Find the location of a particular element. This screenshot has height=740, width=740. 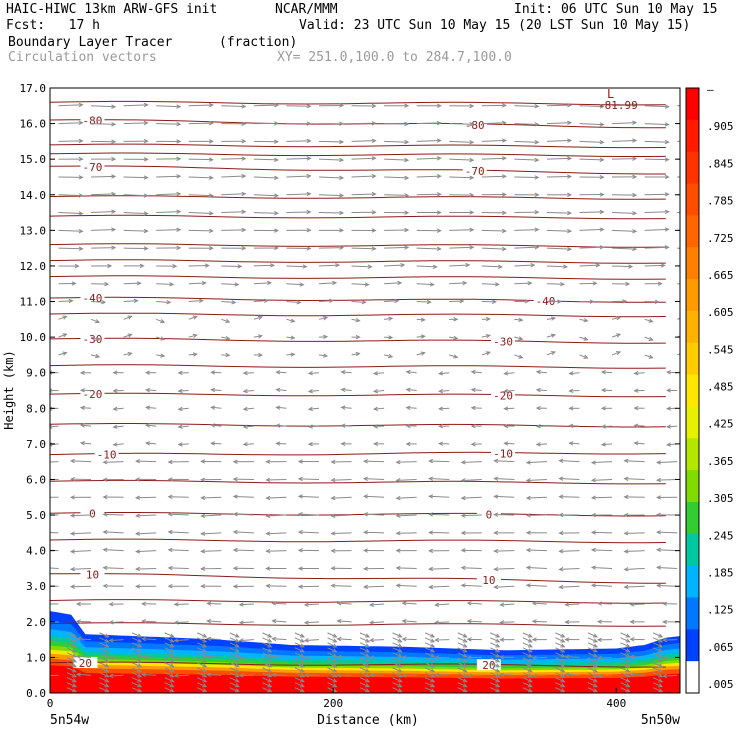

y-tick-label: 15.0 is located at coordinates (33, 159).